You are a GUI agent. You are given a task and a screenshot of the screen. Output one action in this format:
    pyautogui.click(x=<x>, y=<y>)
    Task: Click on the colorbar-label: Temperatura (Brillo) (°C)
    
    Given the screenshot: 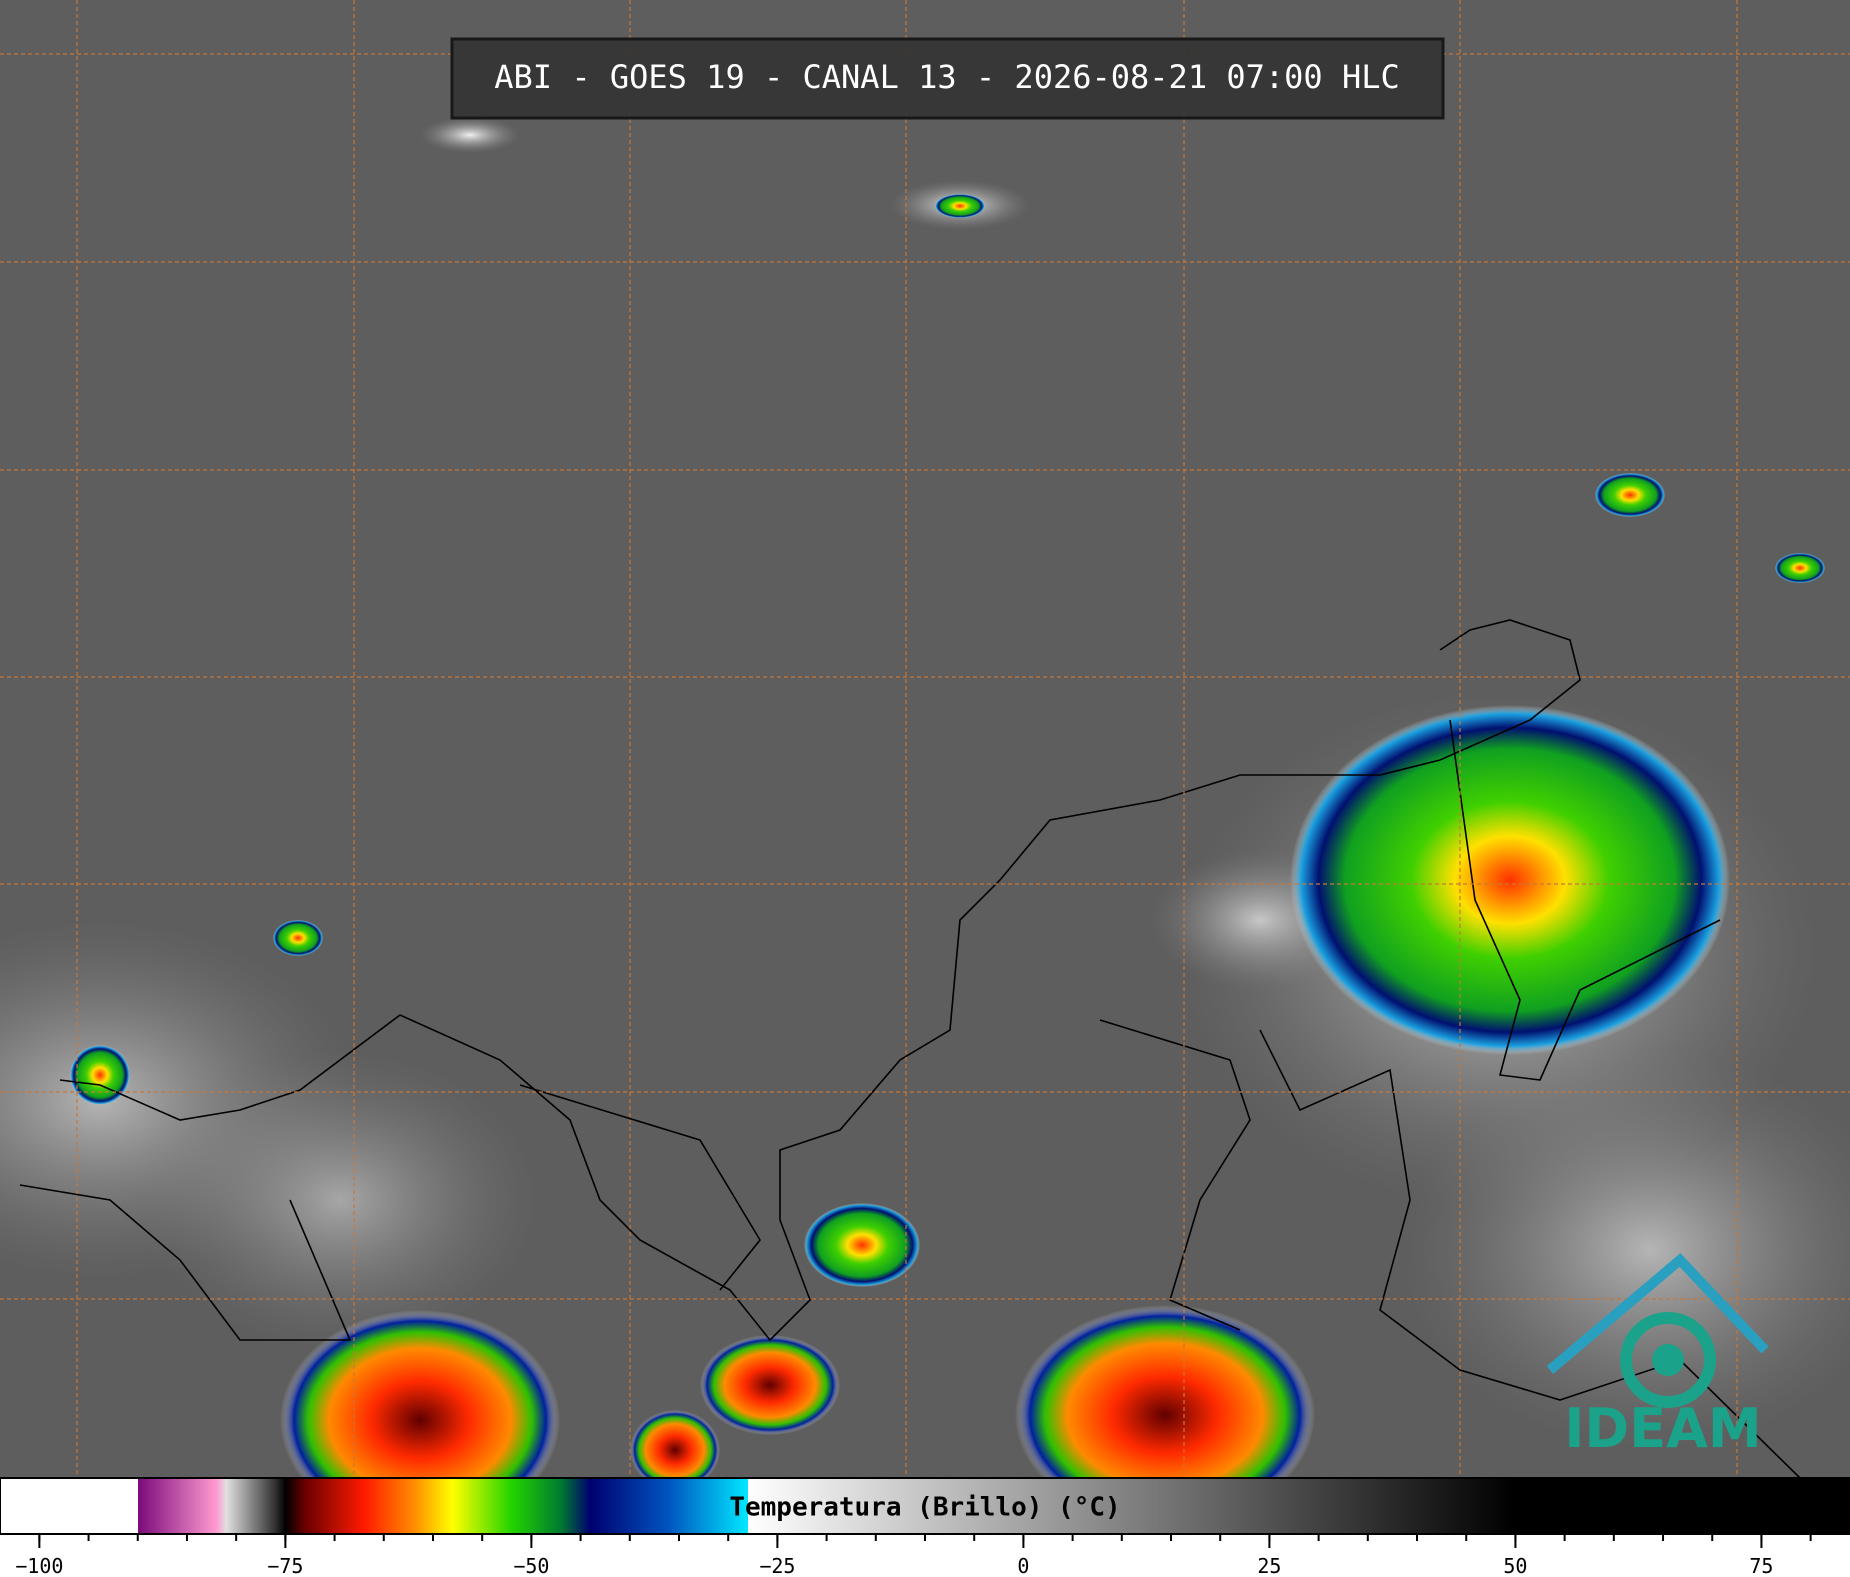 What is the action you would take?
    pyautogui.click(x=924, y=1508)
    